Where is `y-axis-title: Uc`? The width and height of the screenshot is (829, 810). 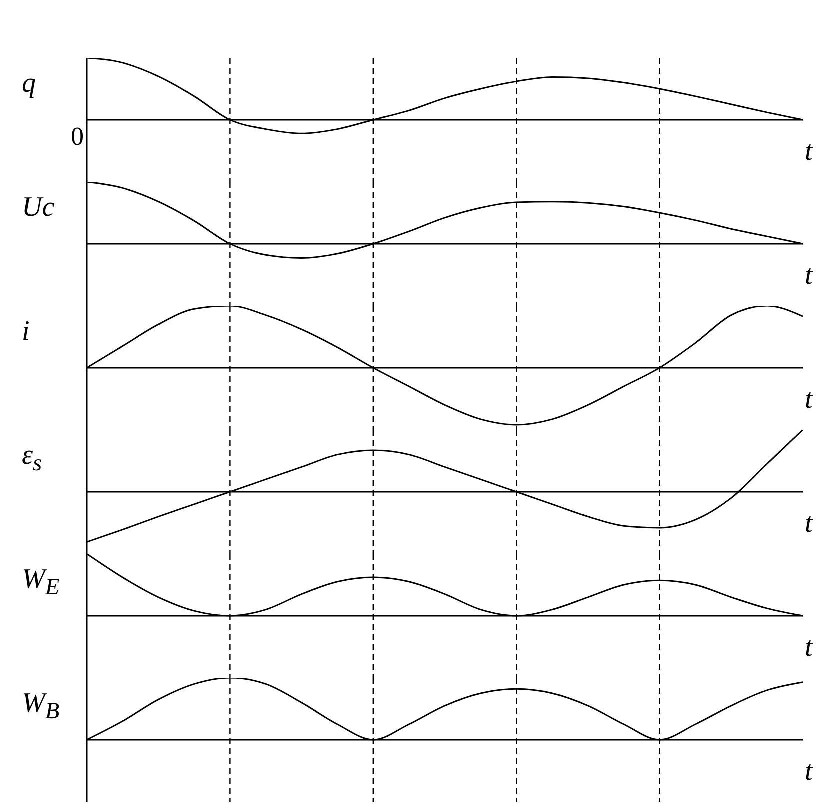
y-axis-title: Uc is located at coordinates (38, 208).